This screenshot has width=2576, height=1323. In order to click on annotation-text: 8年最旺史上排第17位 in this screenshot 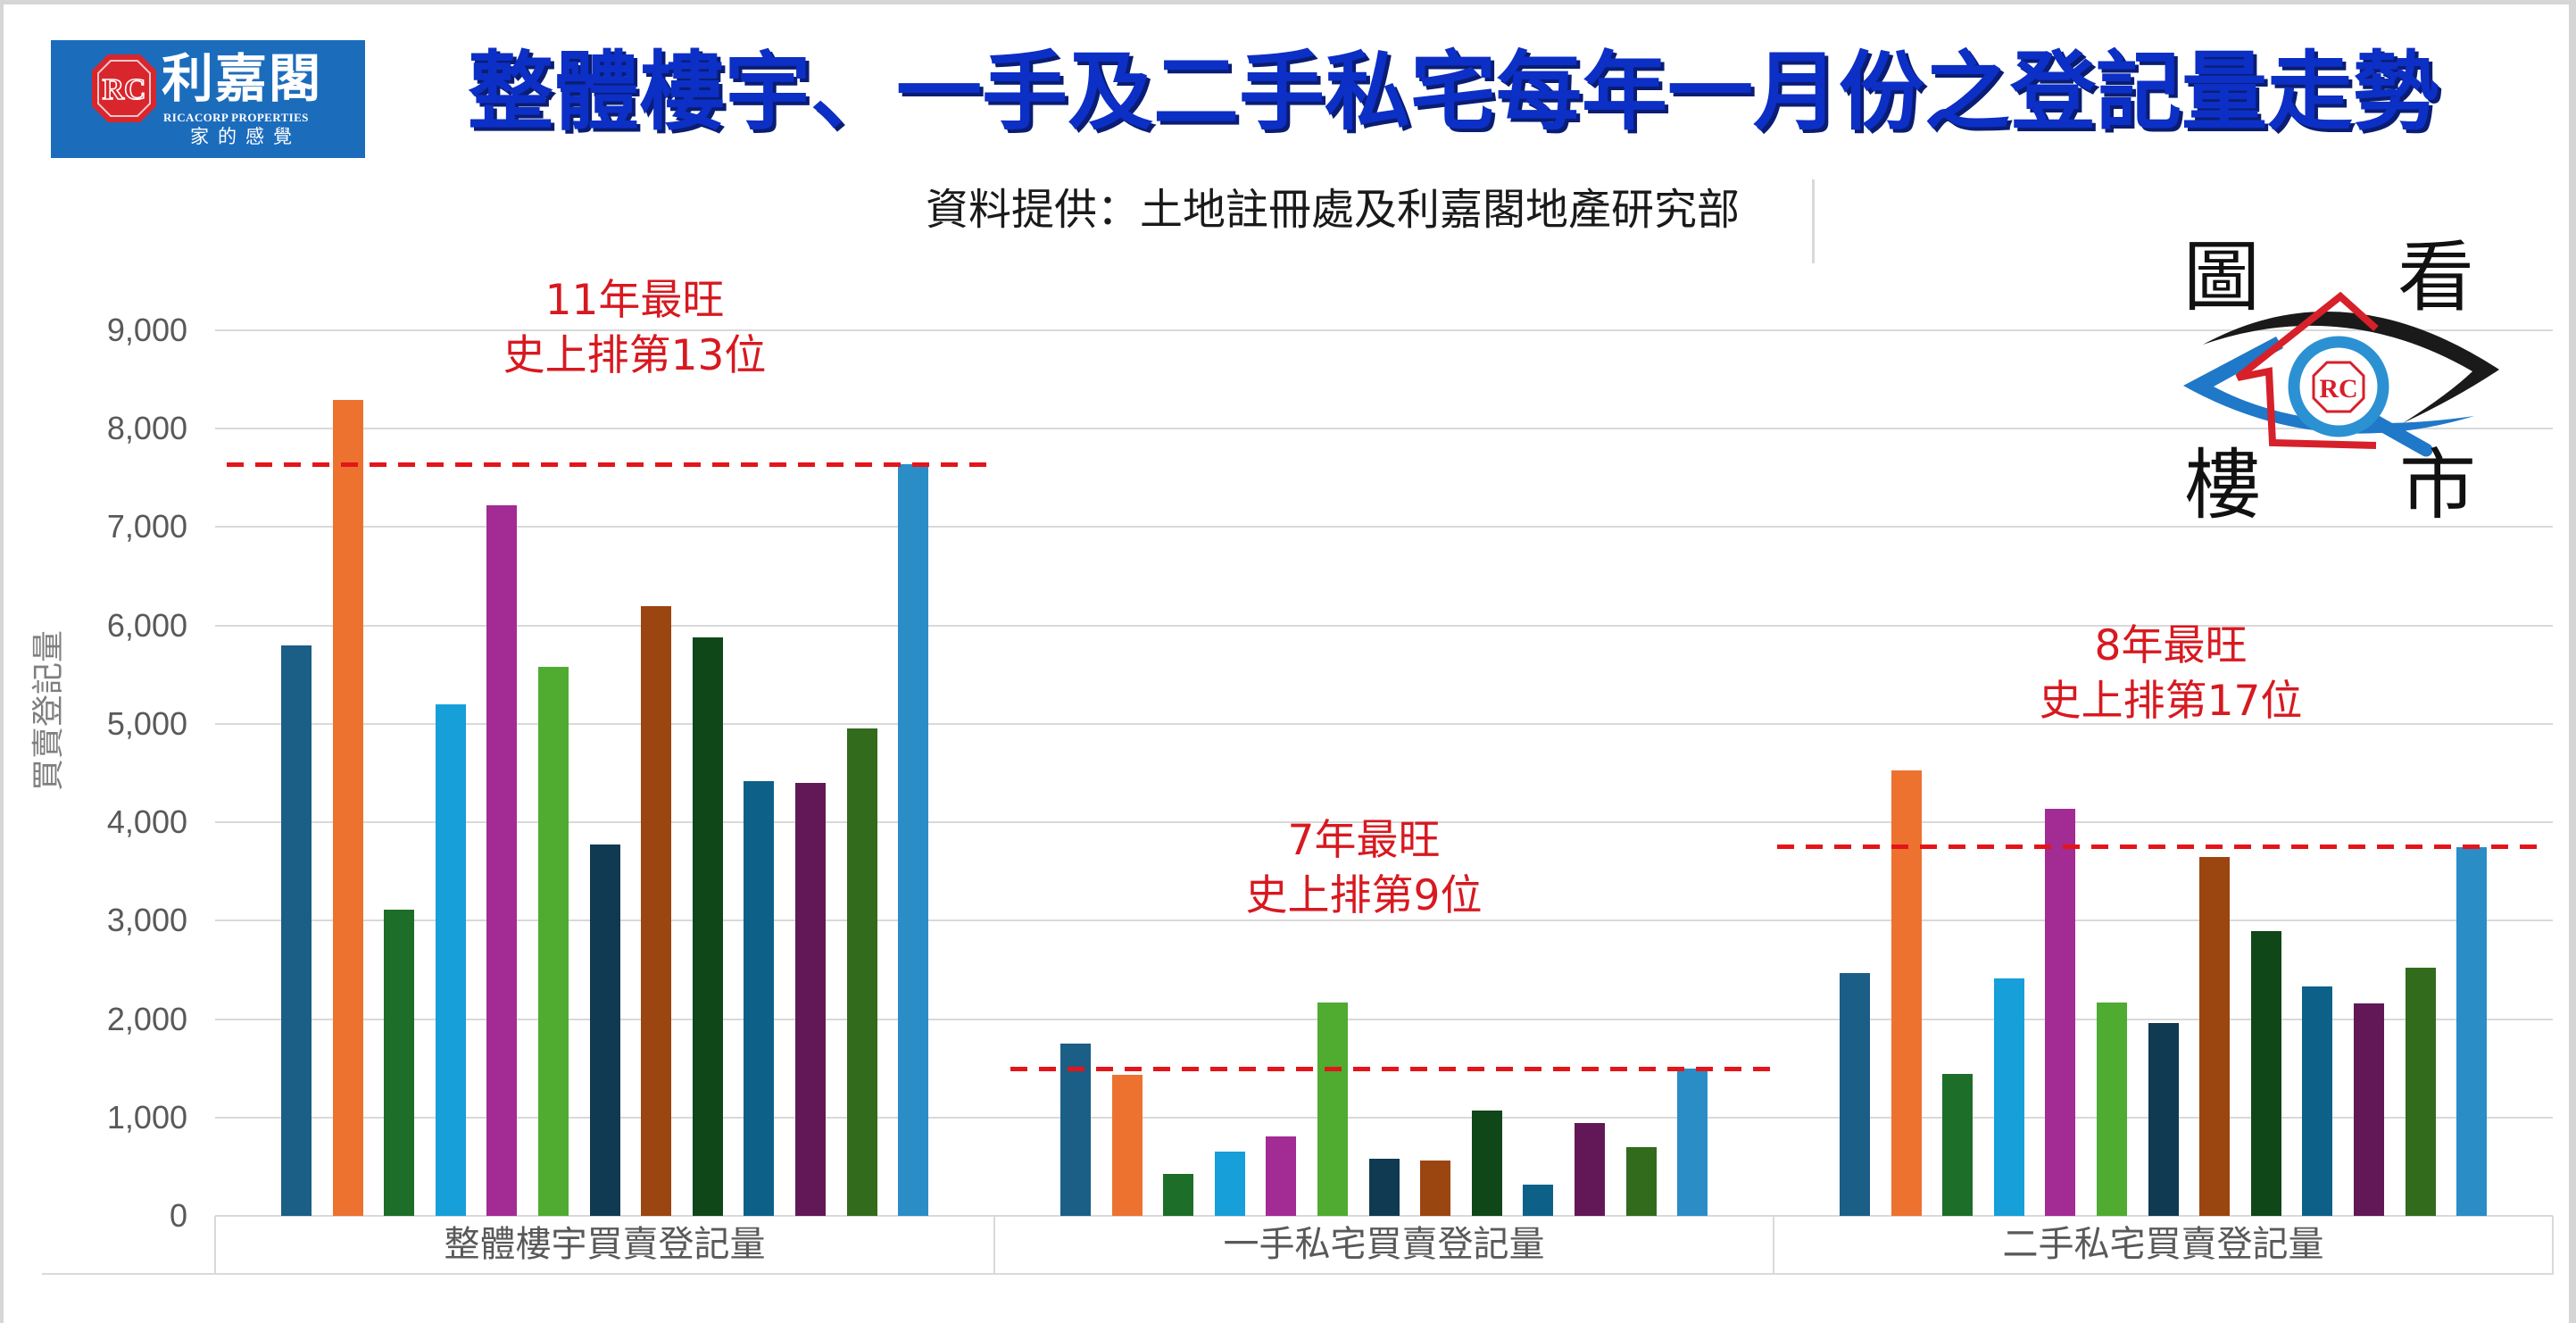, I will do `click(2172, 674)`.